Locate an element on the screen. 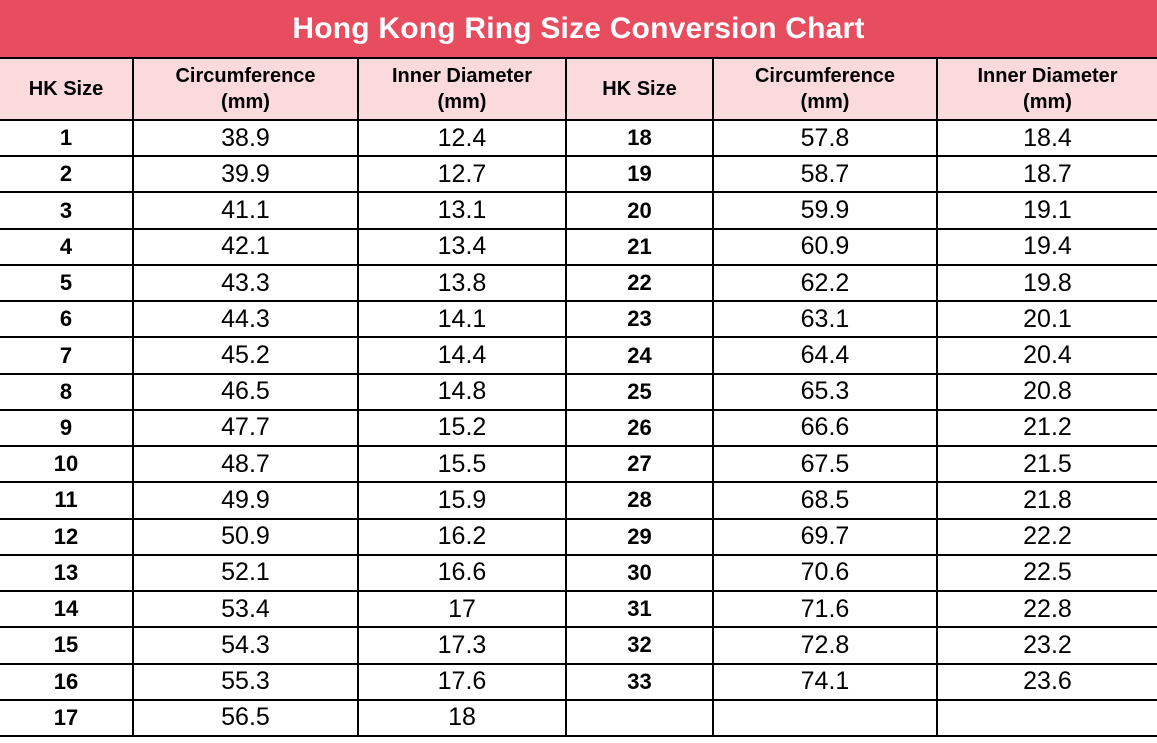  hk-size-cell: 26 is located at coordinates (639, 428).